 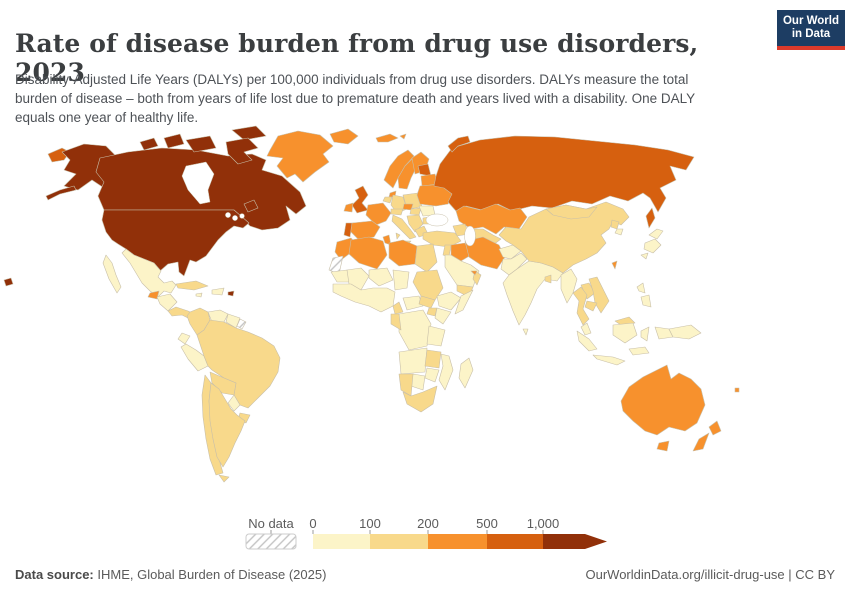 I want to click on country-libya, so click(x=403, y=253).